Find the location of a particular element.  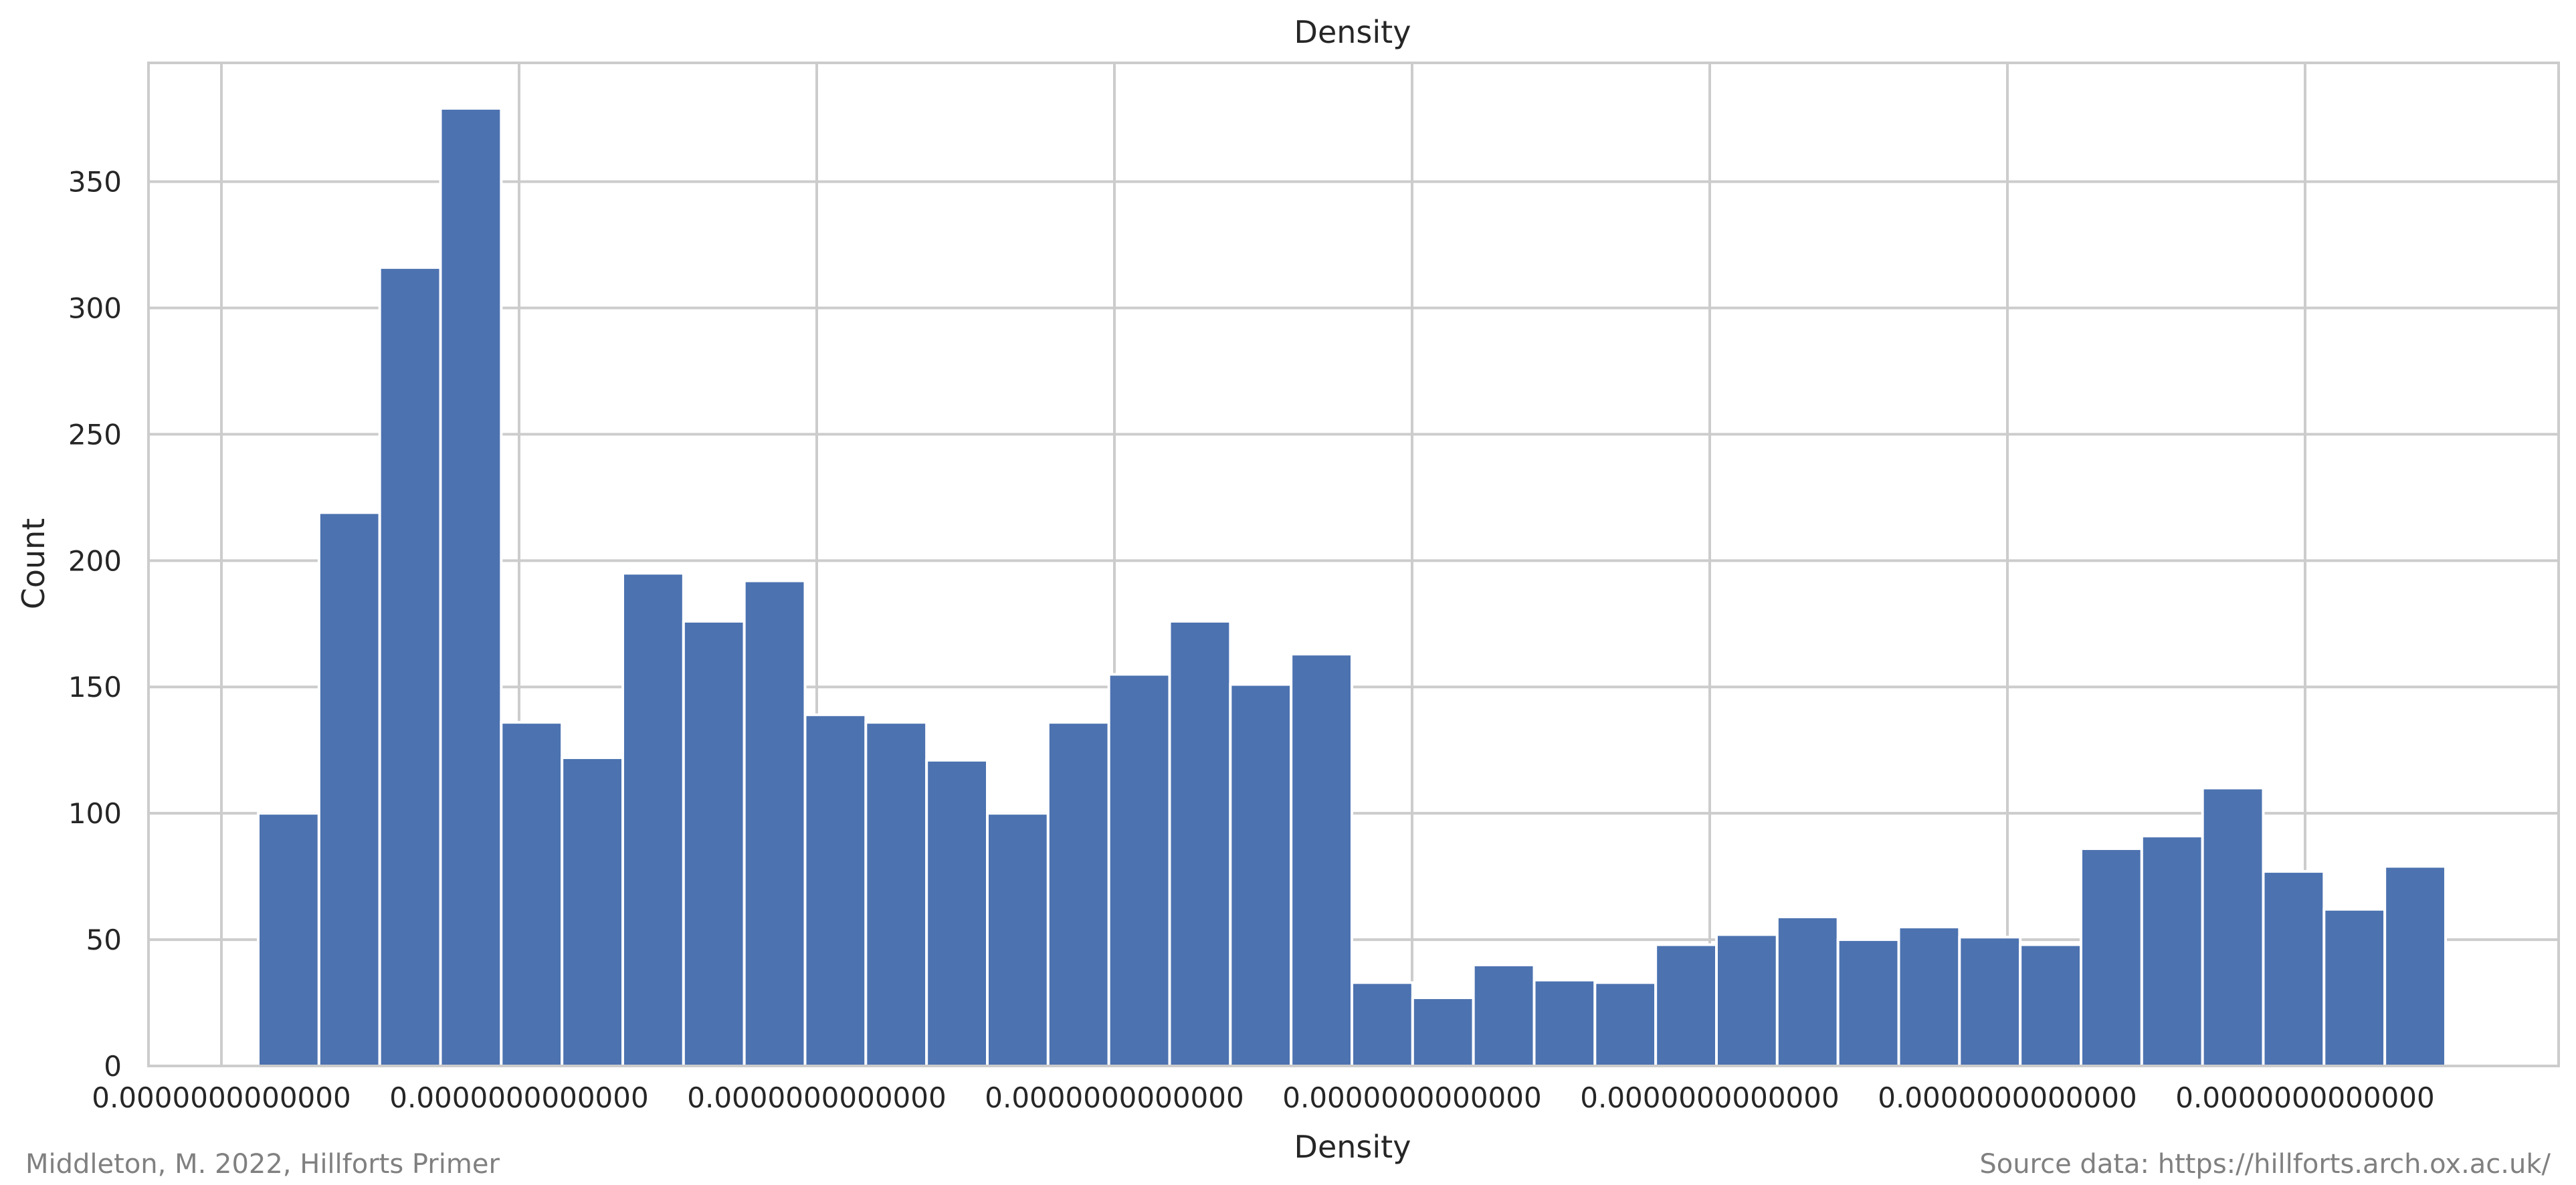

chart-title: Density is located at coordinates (1352, 32).